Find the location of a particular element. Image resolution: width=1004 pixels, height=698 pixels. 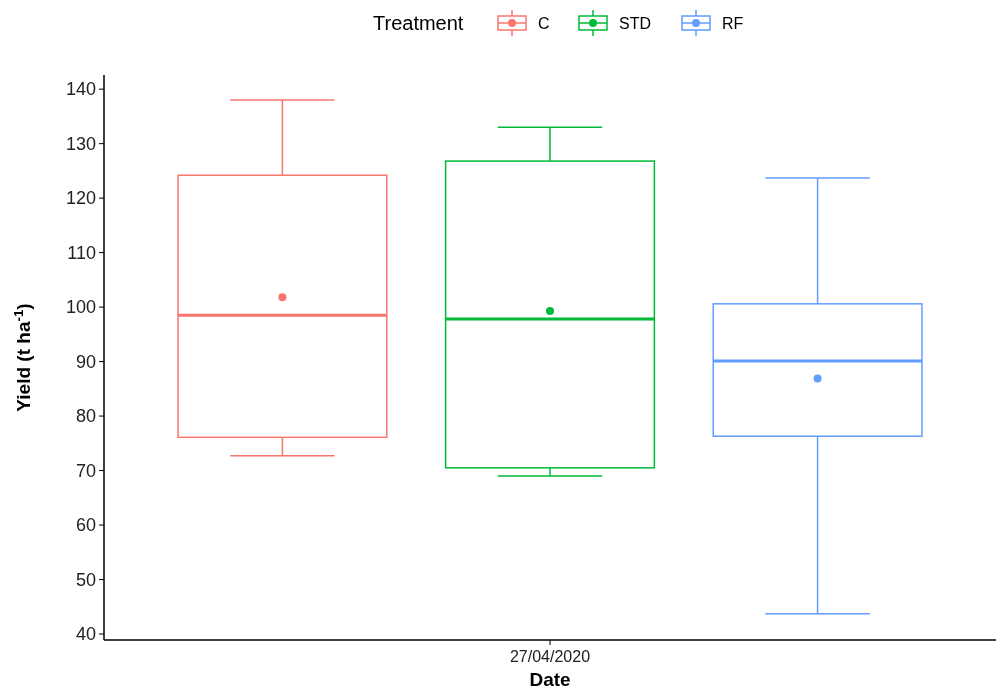

y-tick-label: 90 is located at coordinates (85, 361).